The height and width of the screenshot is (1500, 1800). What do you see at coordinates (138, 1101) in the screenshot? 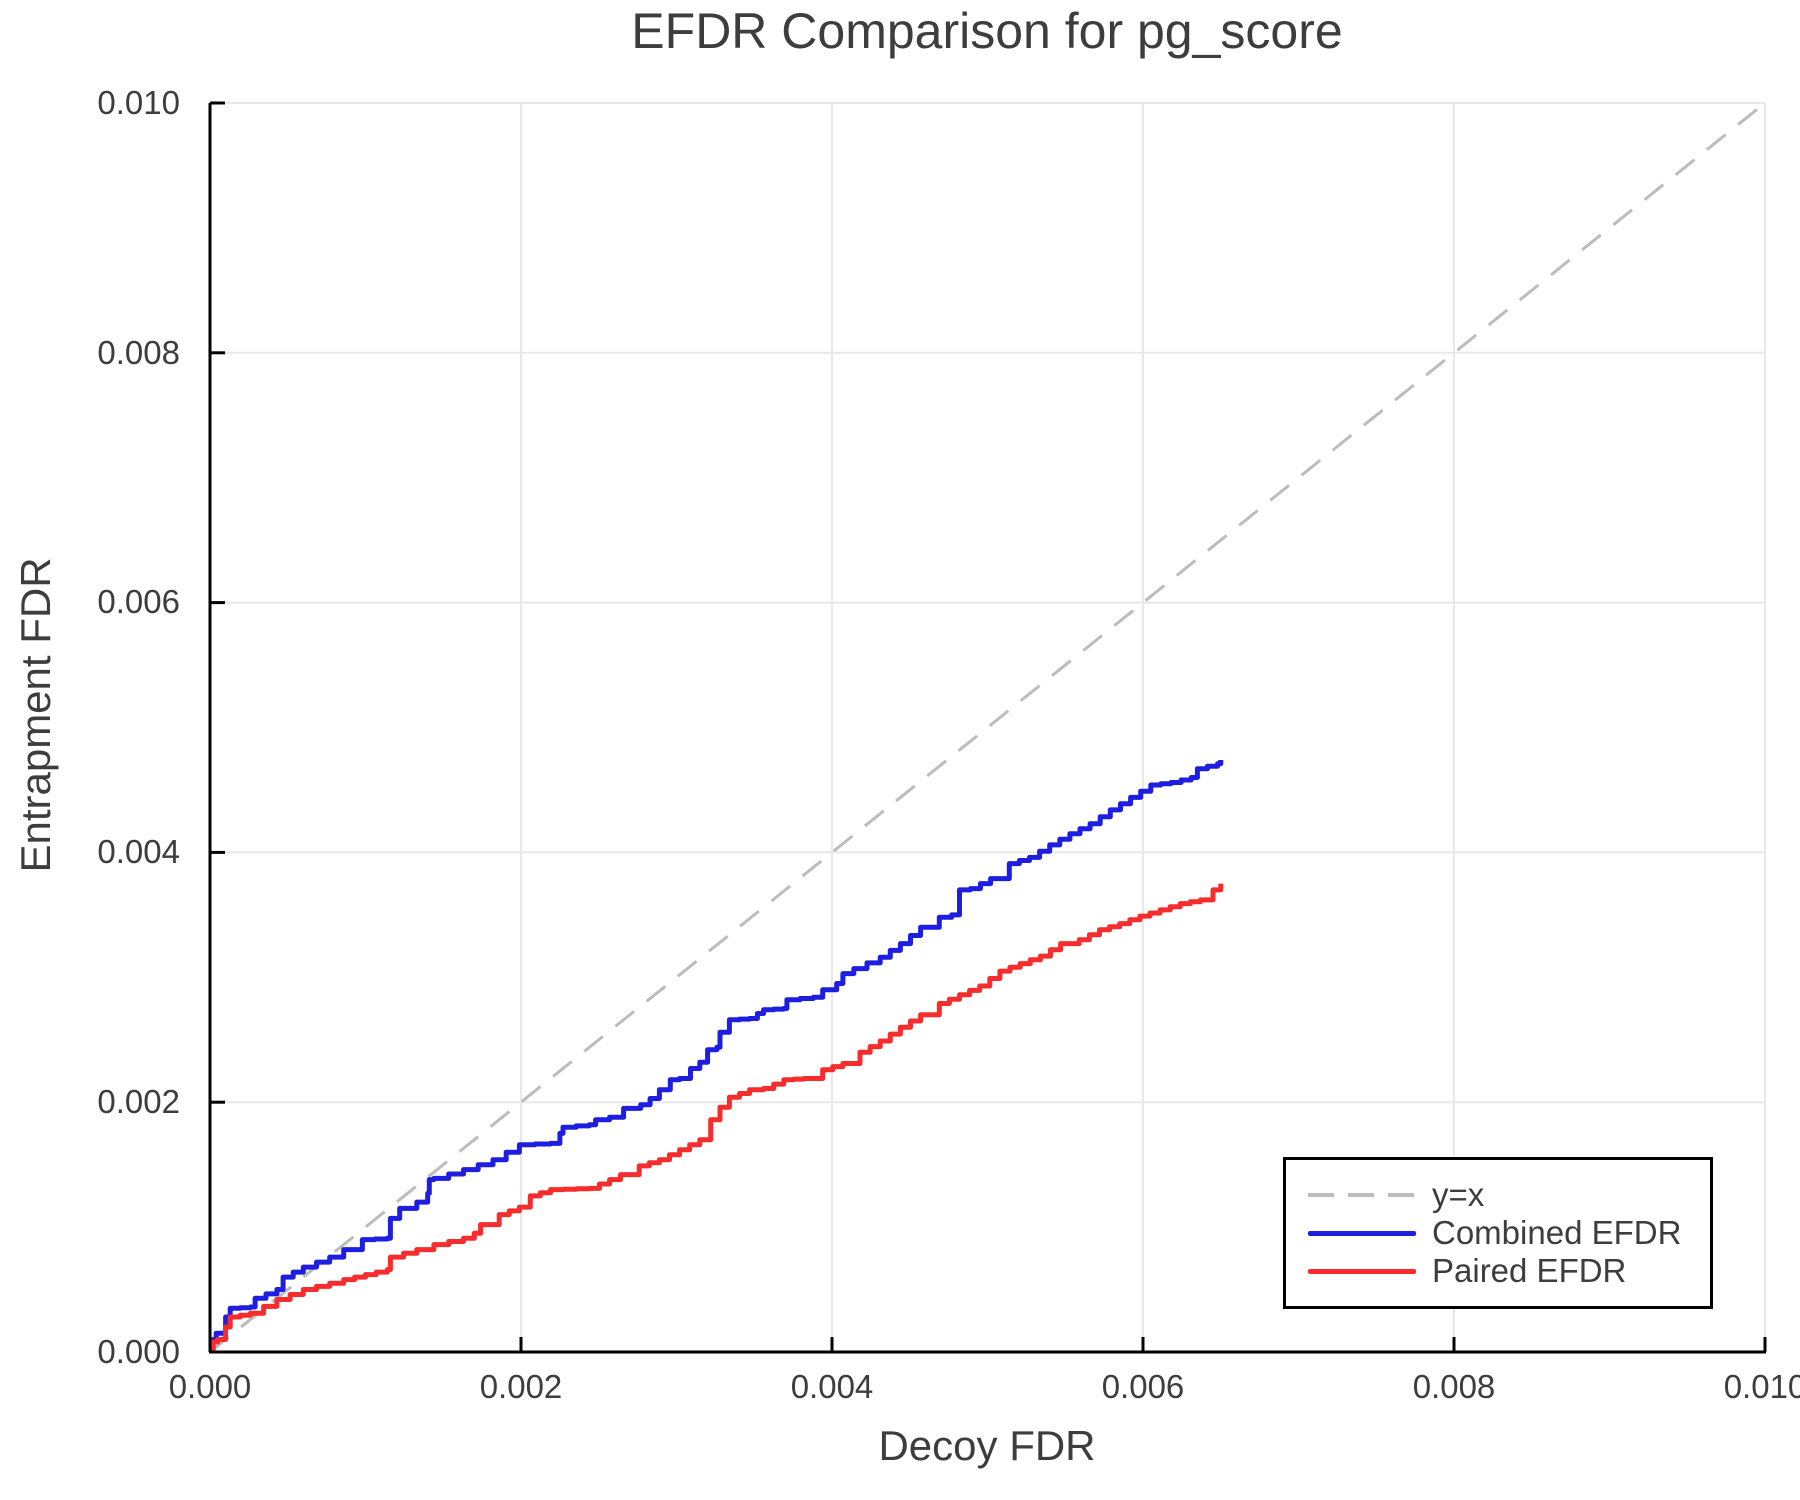
I see `y-tick-label-1: 0.002` at bounding box center [138, 1101].